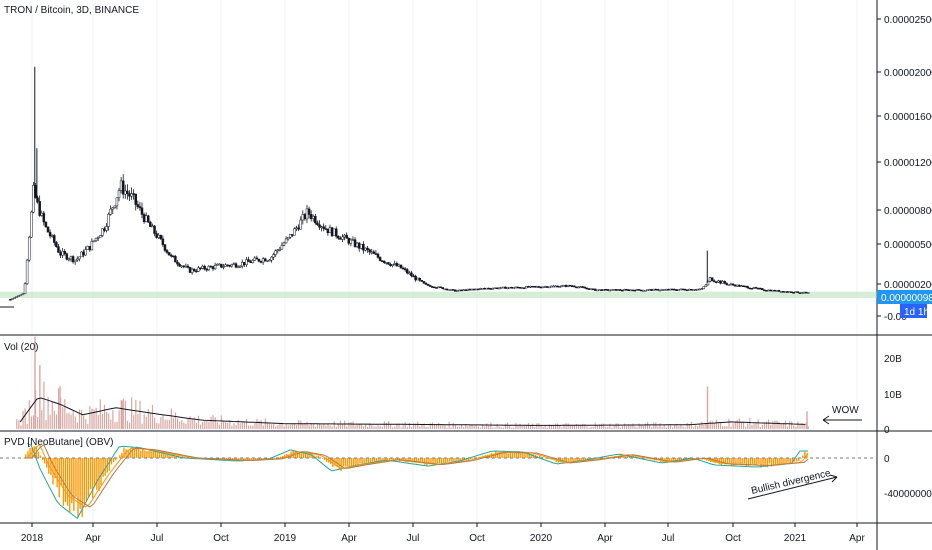 The height and width of the screenshot is (550, 932). I want to click on volume-axis: 20B 10B 0, so click(893, 395).